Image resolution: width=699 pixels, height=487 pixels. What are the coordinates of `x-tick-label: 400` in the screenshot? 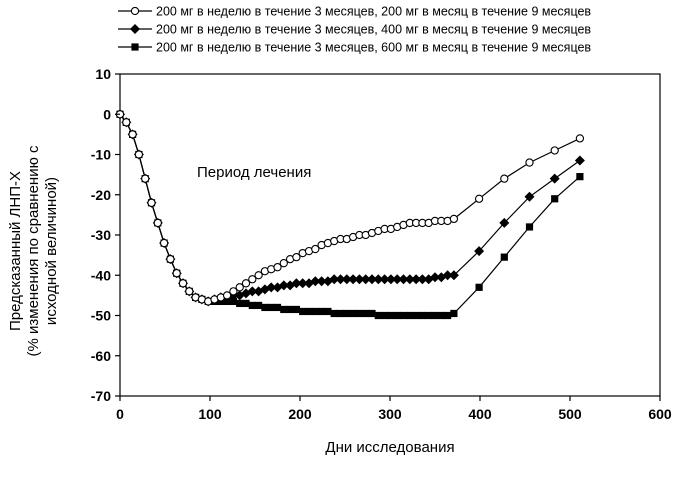 It's located at (480, 414).